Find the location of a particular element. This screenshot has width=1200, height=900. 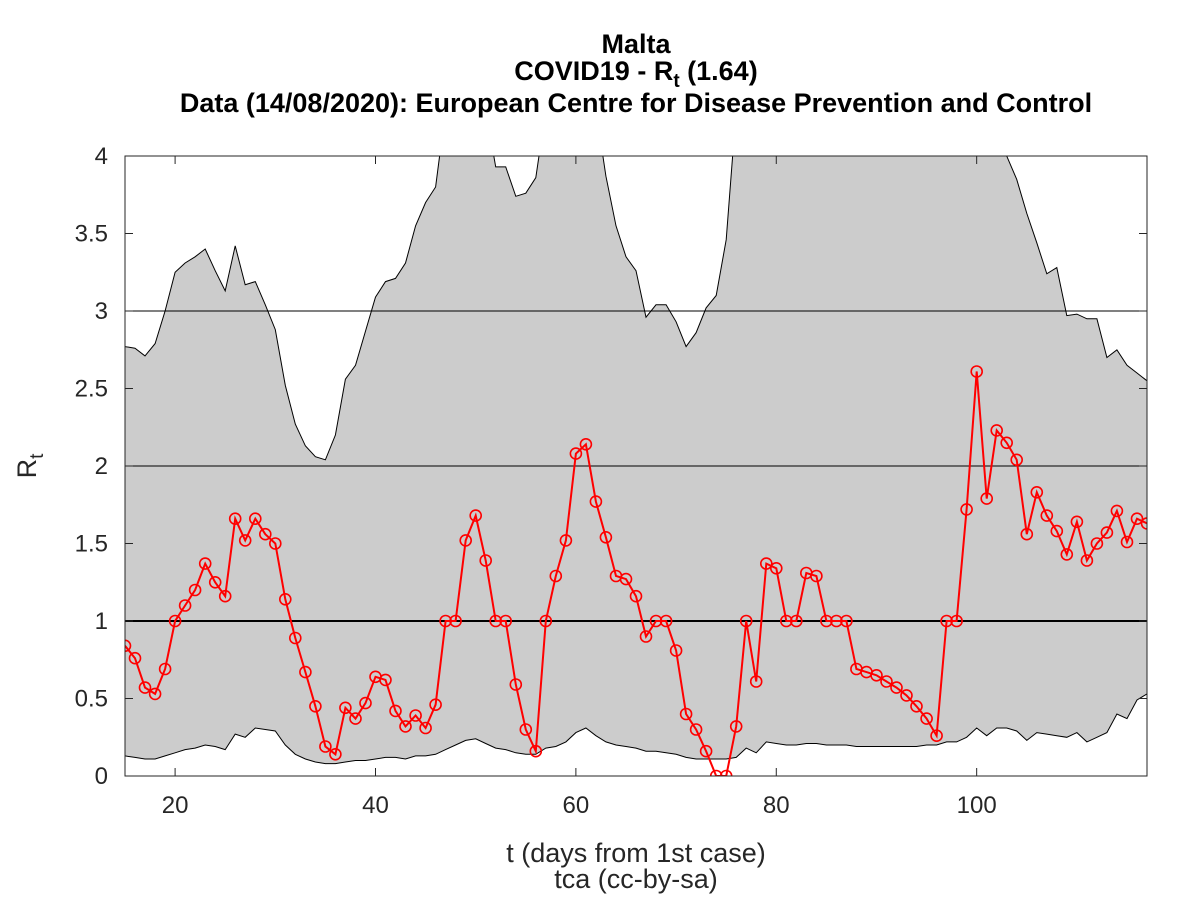

y-axis-label-text: Rt is located at coordinates (30, 466).